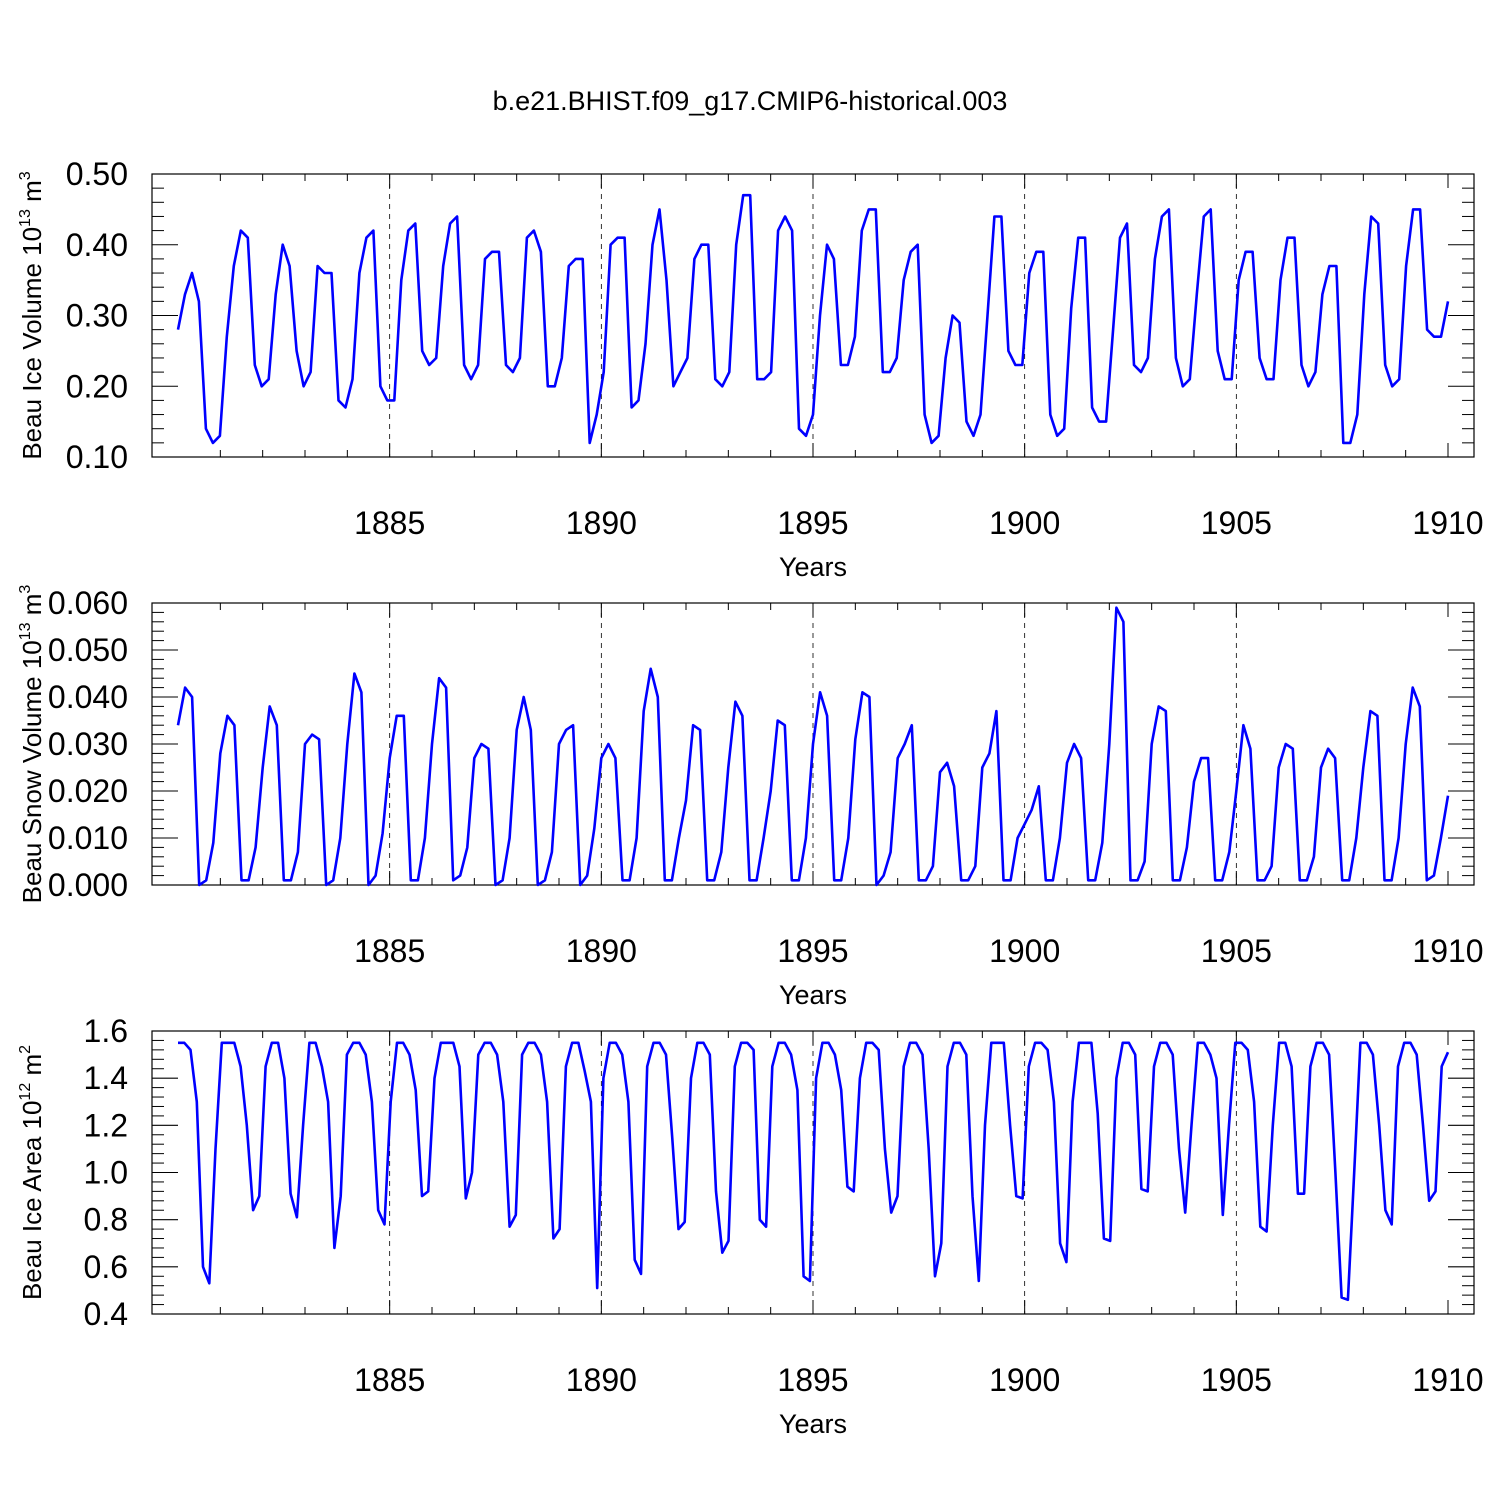 This screenshot has height=1500, width=1500. I want to click on chart-title: b.e21.BHIST.f09_g17.CMIP6-historical.003, so click(750, 101).